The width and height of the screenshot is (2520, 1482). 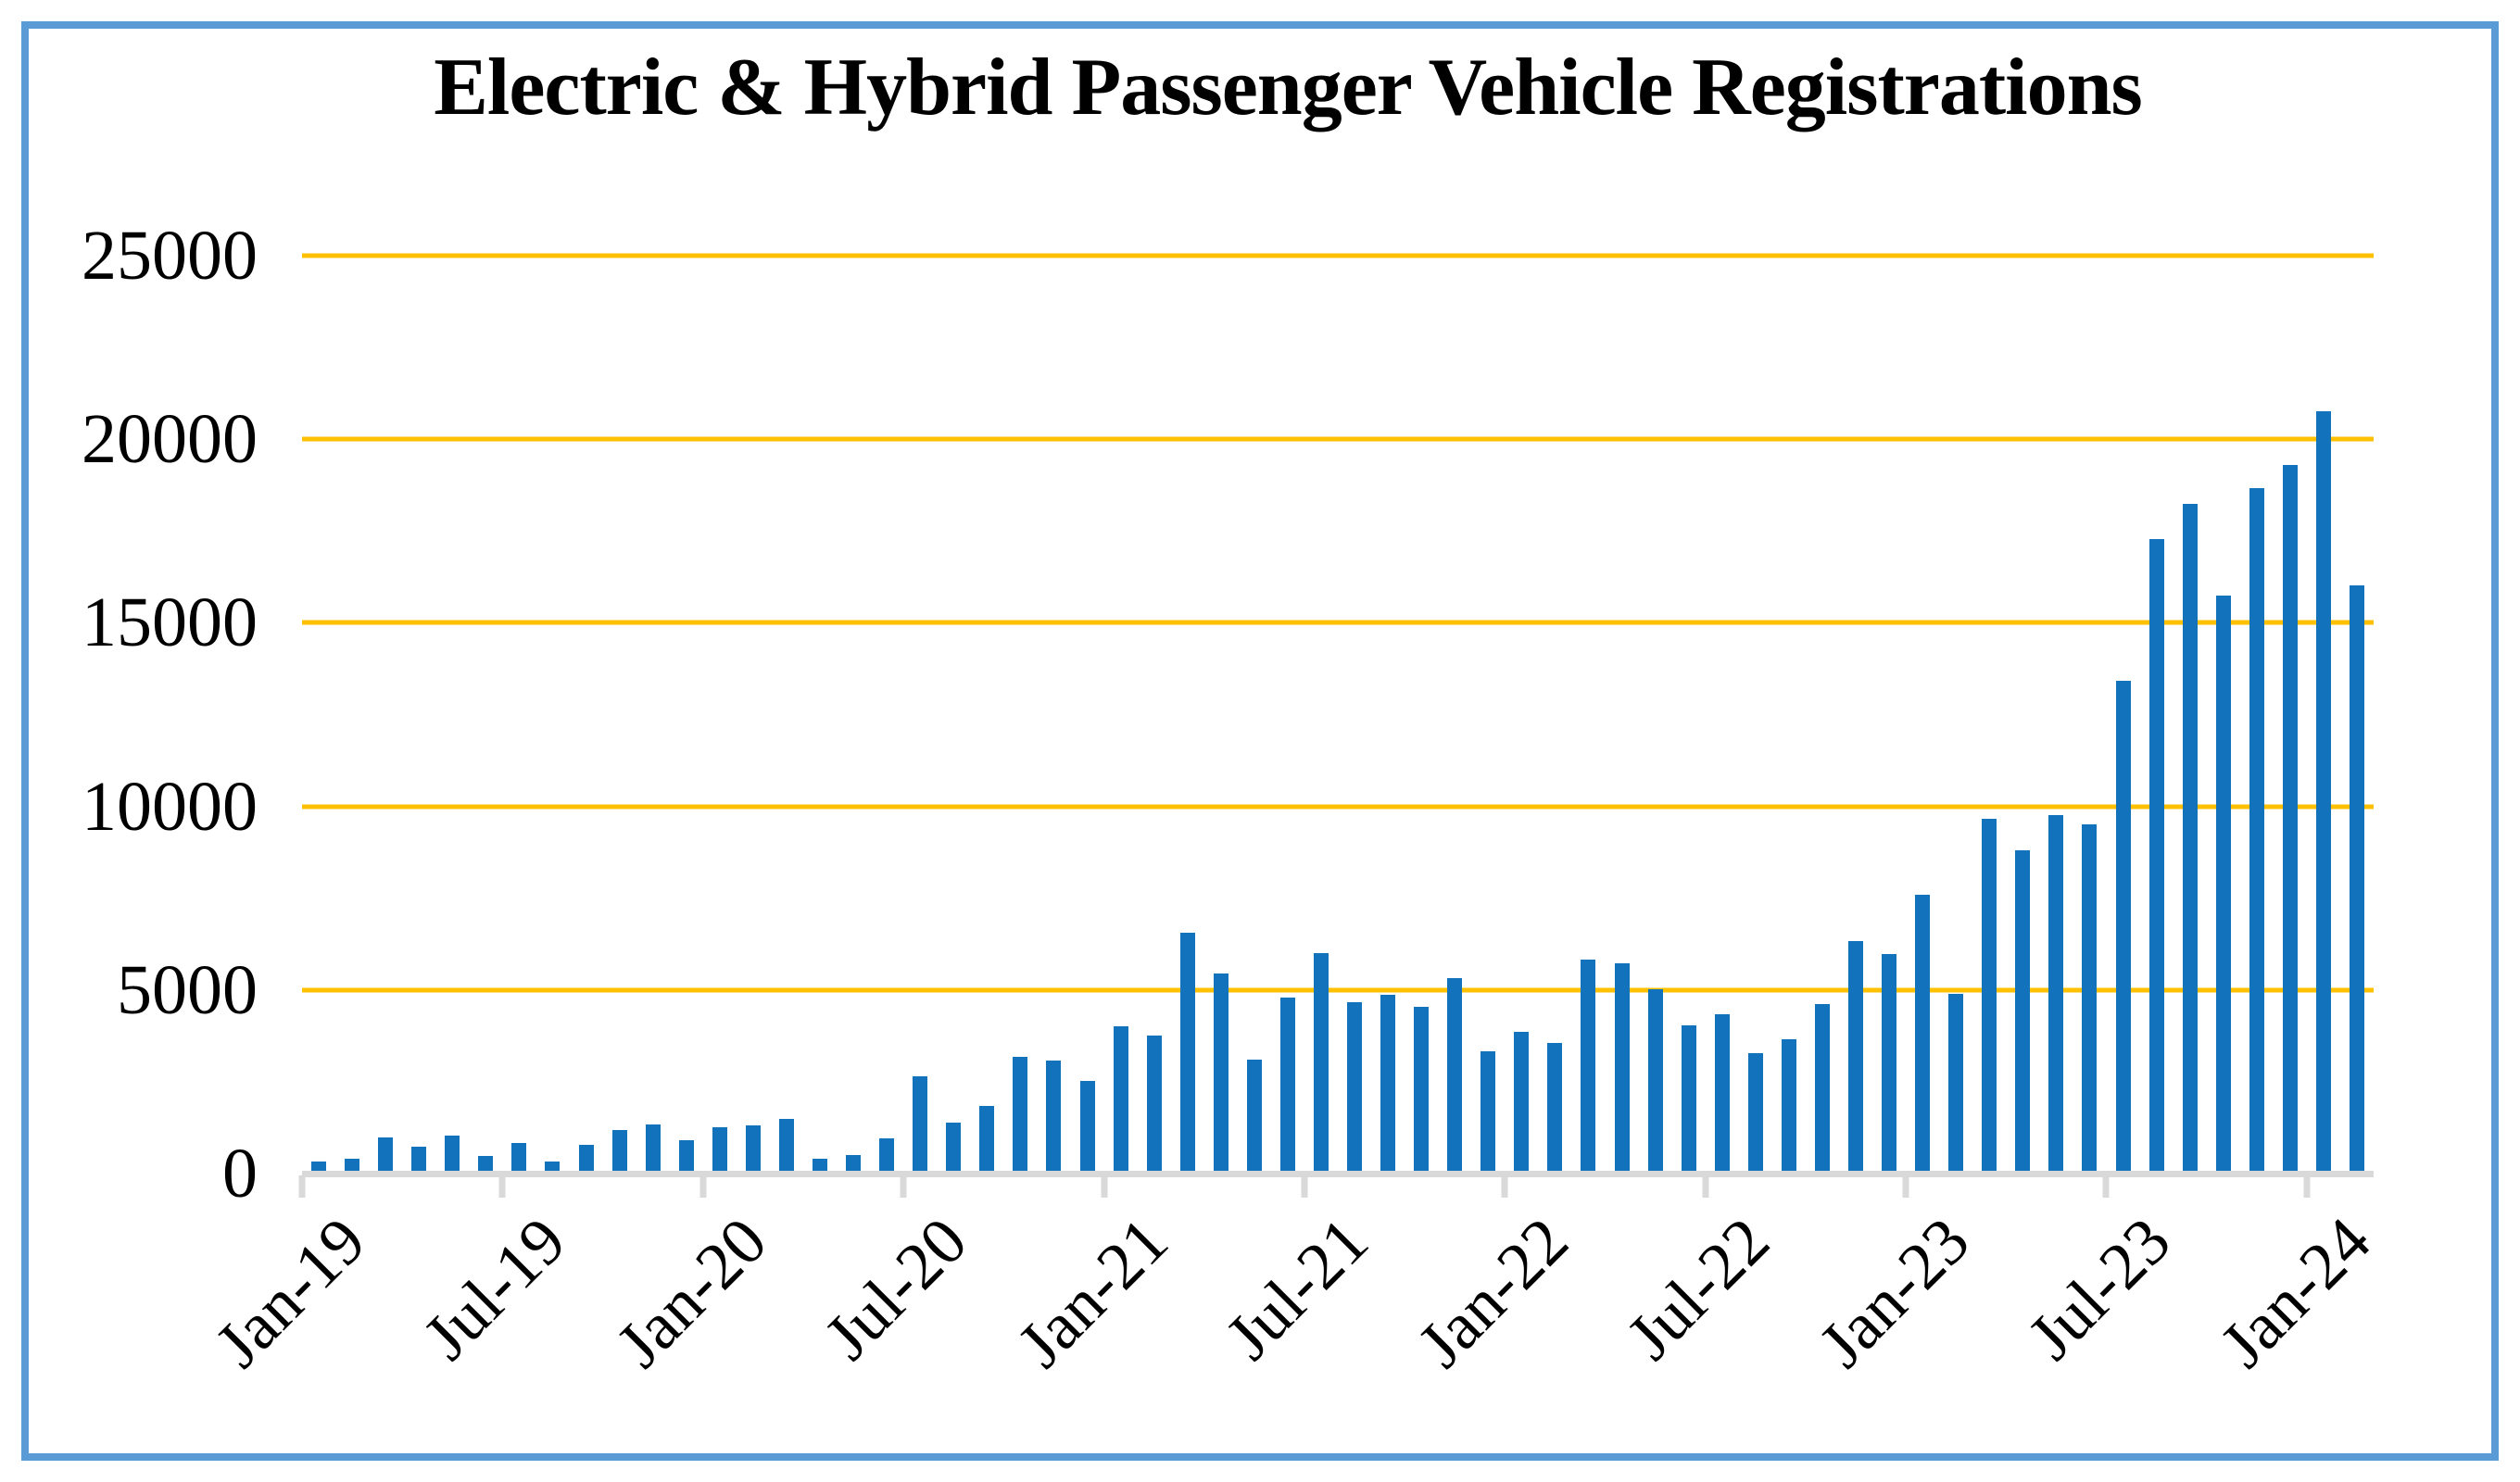 I want to click on y-axis-label-15000: 15000, so click(x=170, y=623).